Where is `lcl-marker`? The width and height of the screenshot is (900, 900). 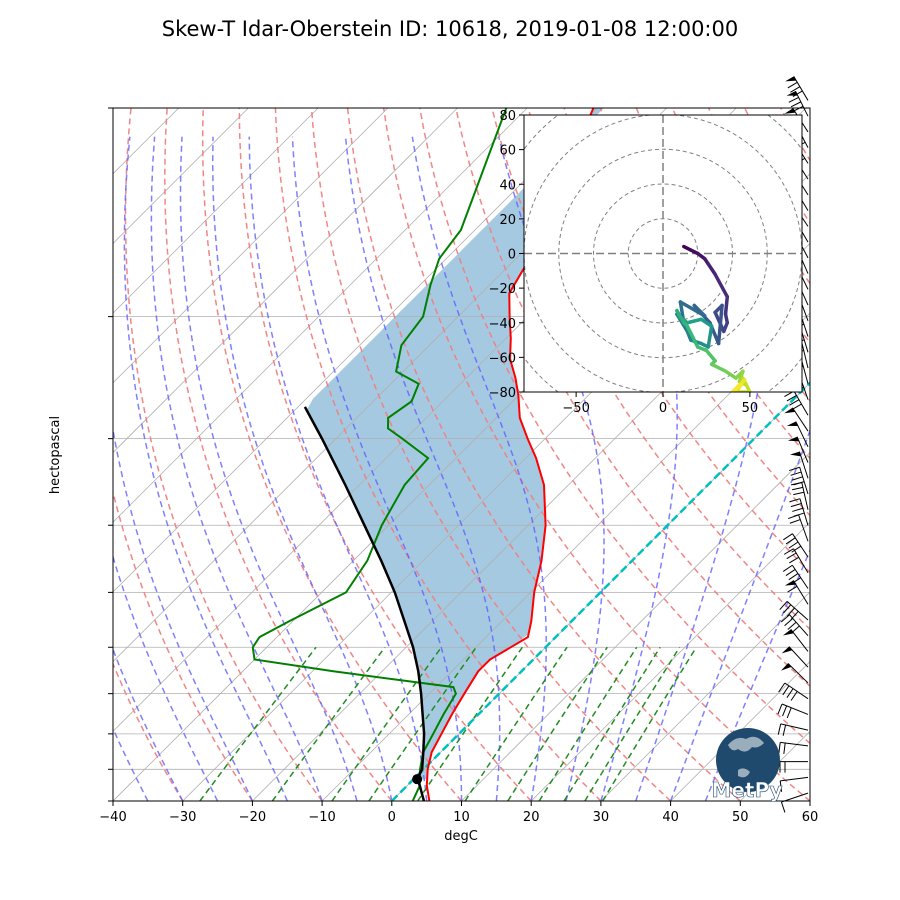
lcl-marker is located at coordinates (417, 779).